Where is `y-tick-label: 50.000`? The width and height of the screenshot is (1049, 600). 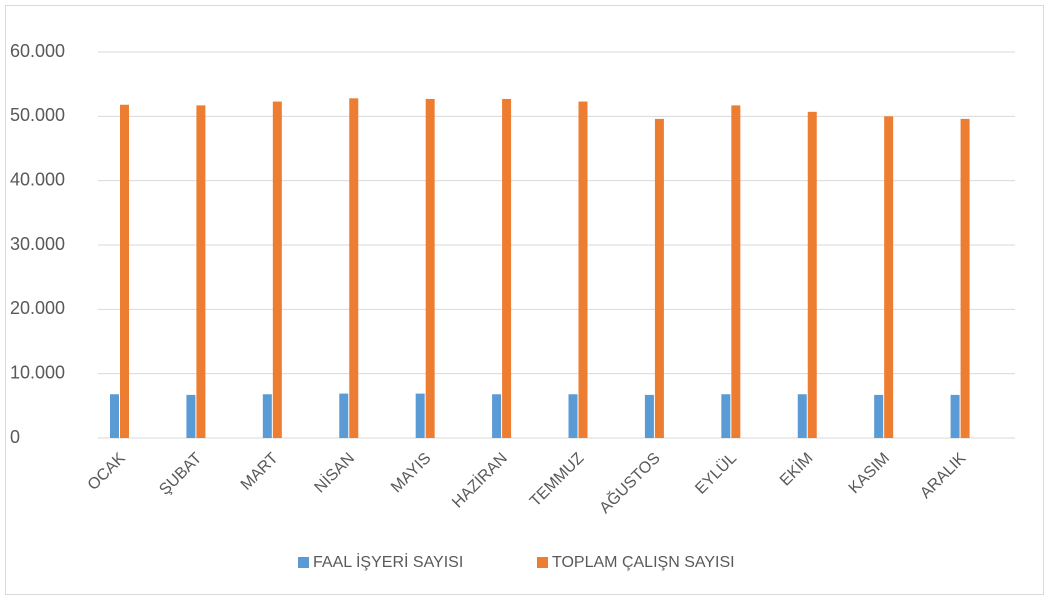 y-tick-label: 50.000 is located at coordinates (37, 115).